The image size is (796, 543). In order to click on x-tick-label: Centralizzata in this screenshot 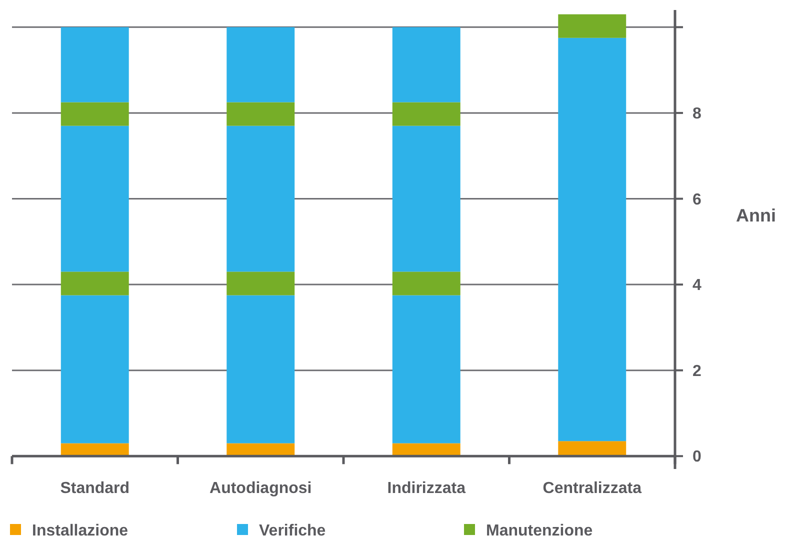, I will do `click(592, 489)`.